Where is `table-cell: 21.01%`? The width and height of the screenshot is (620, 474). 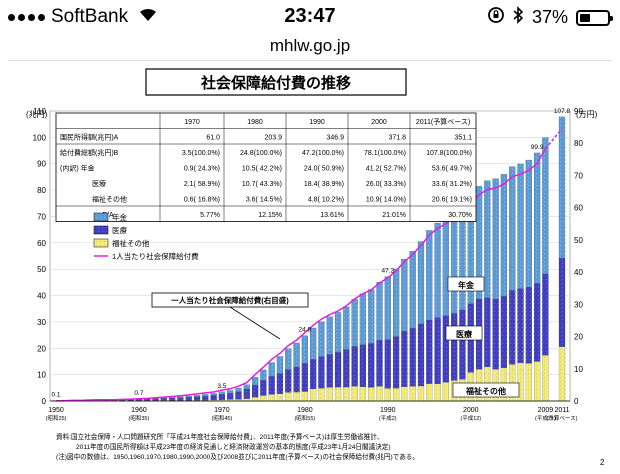 table-cell: 21.01% is located at coordinates (394, 215).